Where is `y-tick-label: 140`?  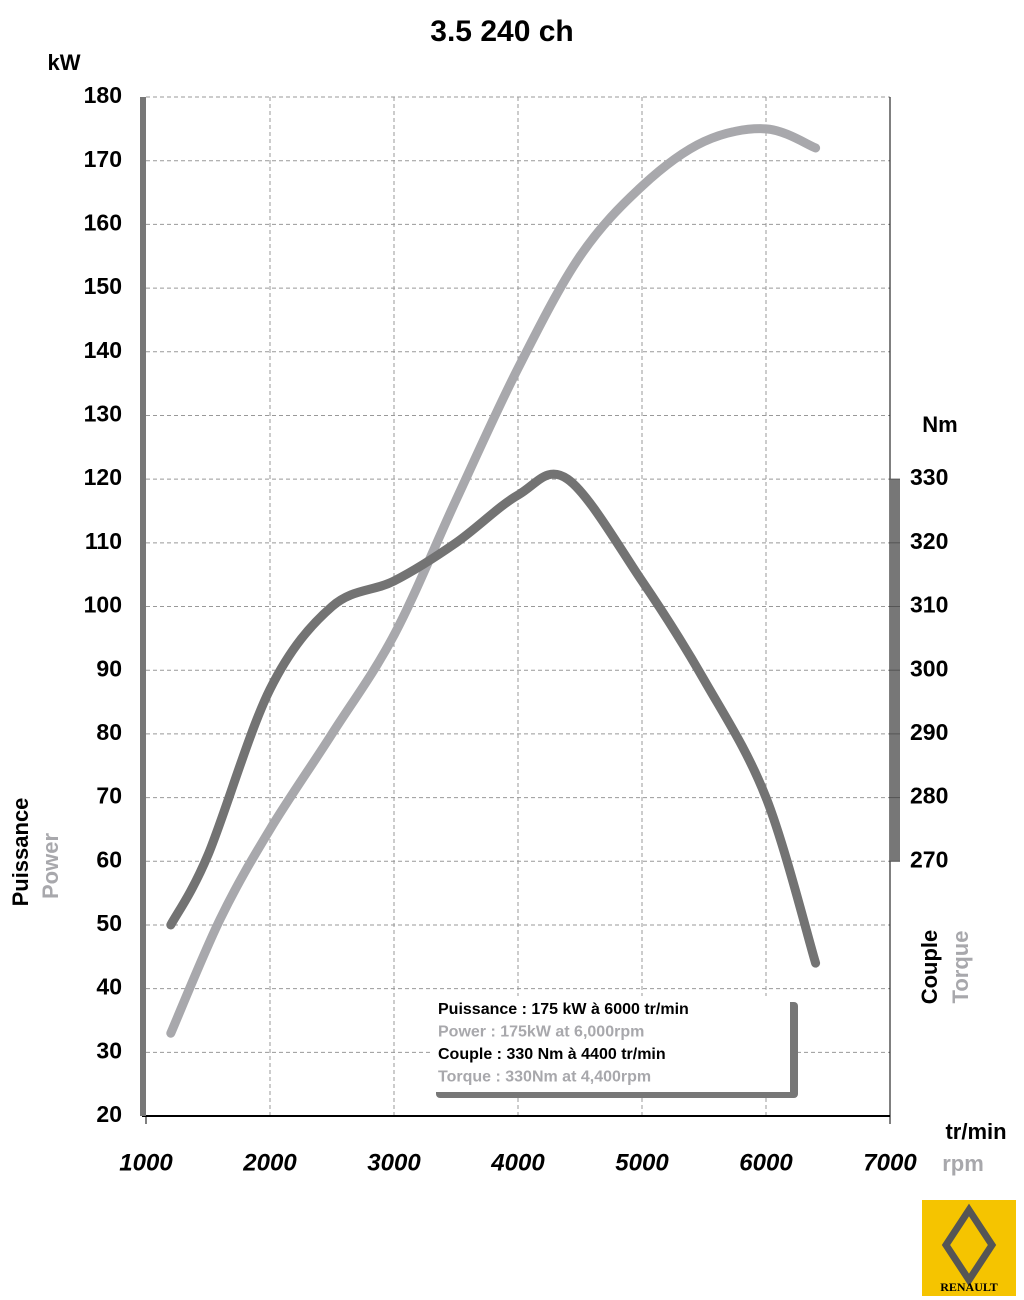 y-tick-label: 140 is located at coordinates (103, 350).